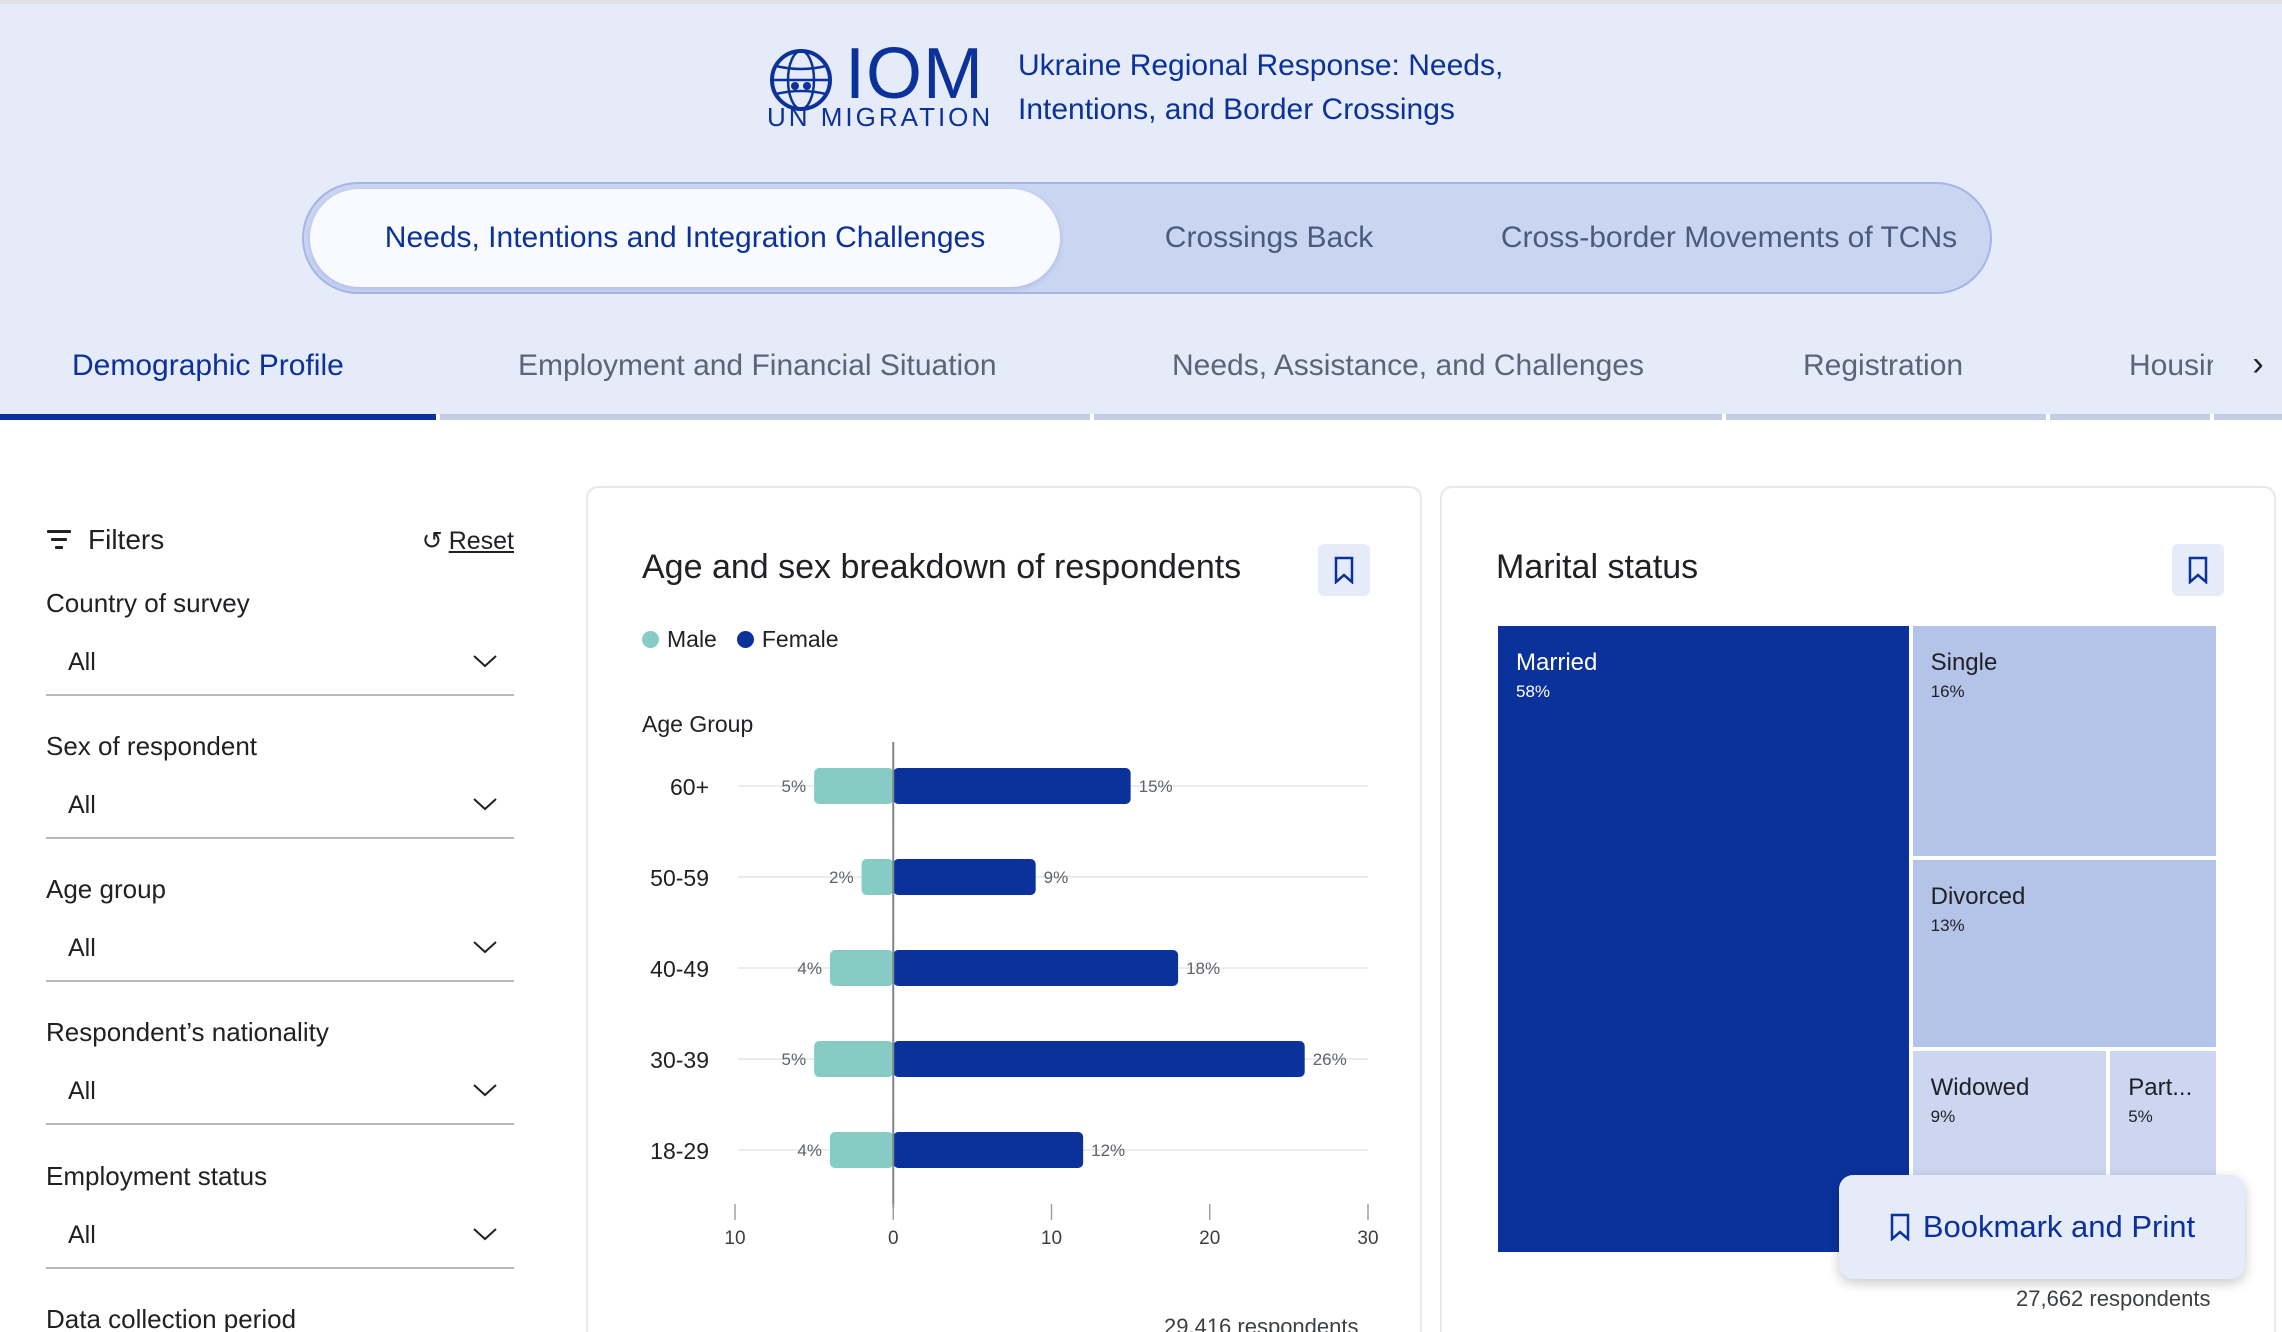 The height and width of the screenshot is (1332, 2282). Describe the element at coordinates (280, 1091) in the screenshot. I see `nationality-select: All` at that location.